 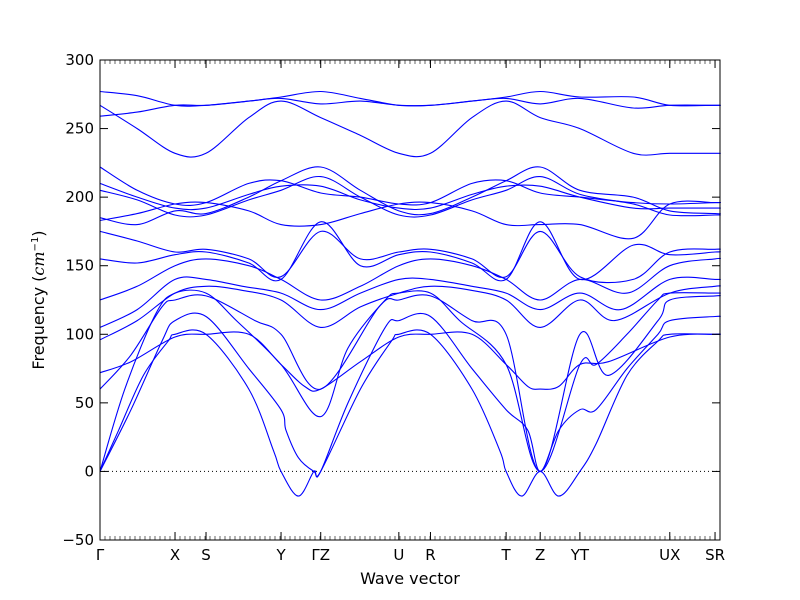 What do you see at coordinates (38, 263) in the screenshot?
I see `y-axis-title-unit: cm` at bounding box center [38, 263].